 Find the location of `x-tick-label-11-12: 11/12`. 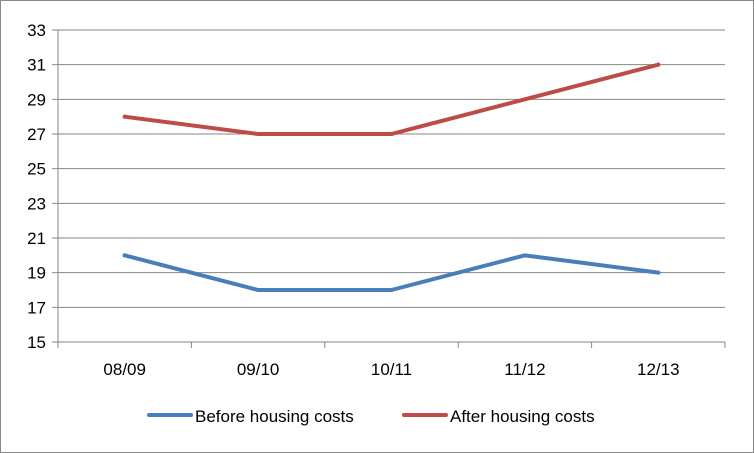

x-tick-label-11-12: 11/12 is located at coordinates (524, 369).